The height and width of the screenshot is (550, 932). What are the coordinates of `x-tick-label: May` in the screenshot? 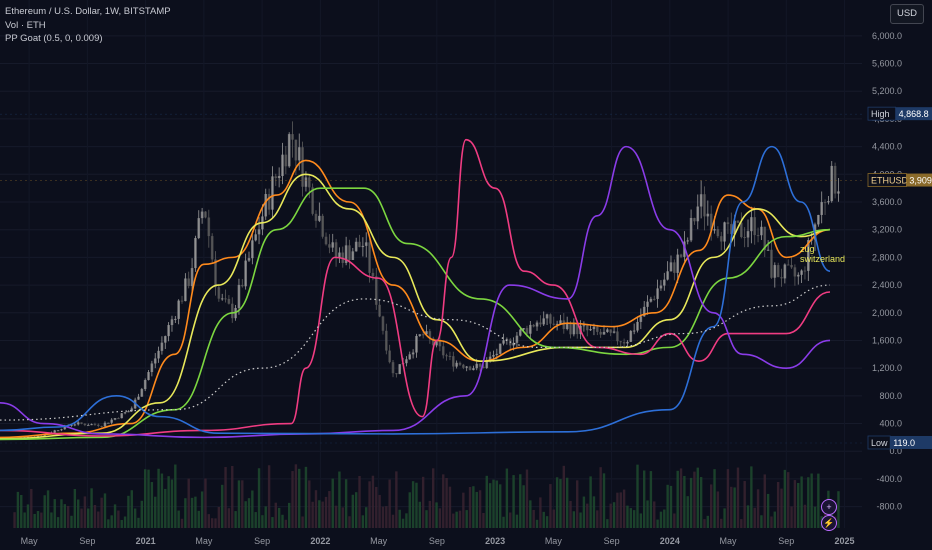 It's located at (729, 541).